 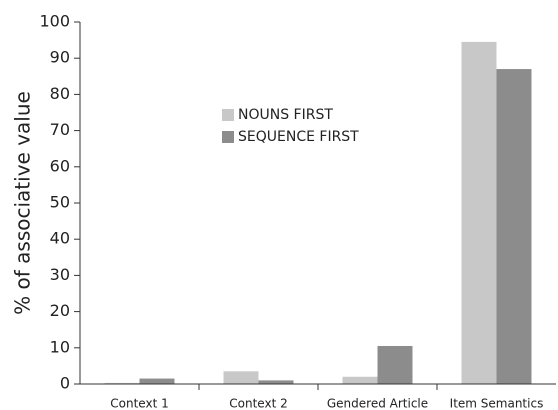 What do you see at coordinates (258, 403) in the screenshot?
I see `x-tick-label: Context 2` at bounding box center [258, 403].